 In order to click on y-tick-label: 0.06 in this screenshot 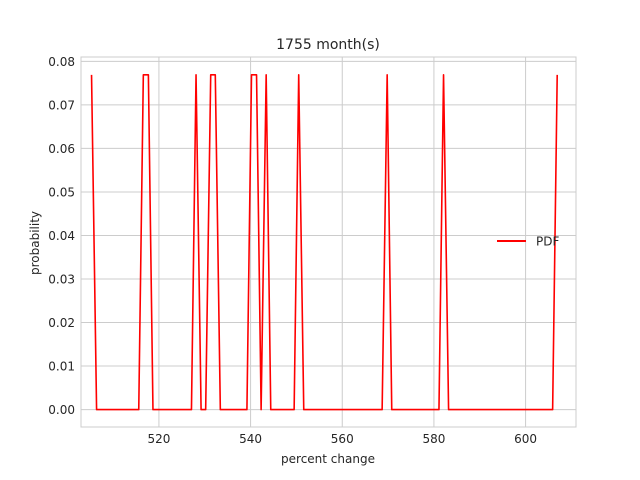, I will do `click(61, 149)`.